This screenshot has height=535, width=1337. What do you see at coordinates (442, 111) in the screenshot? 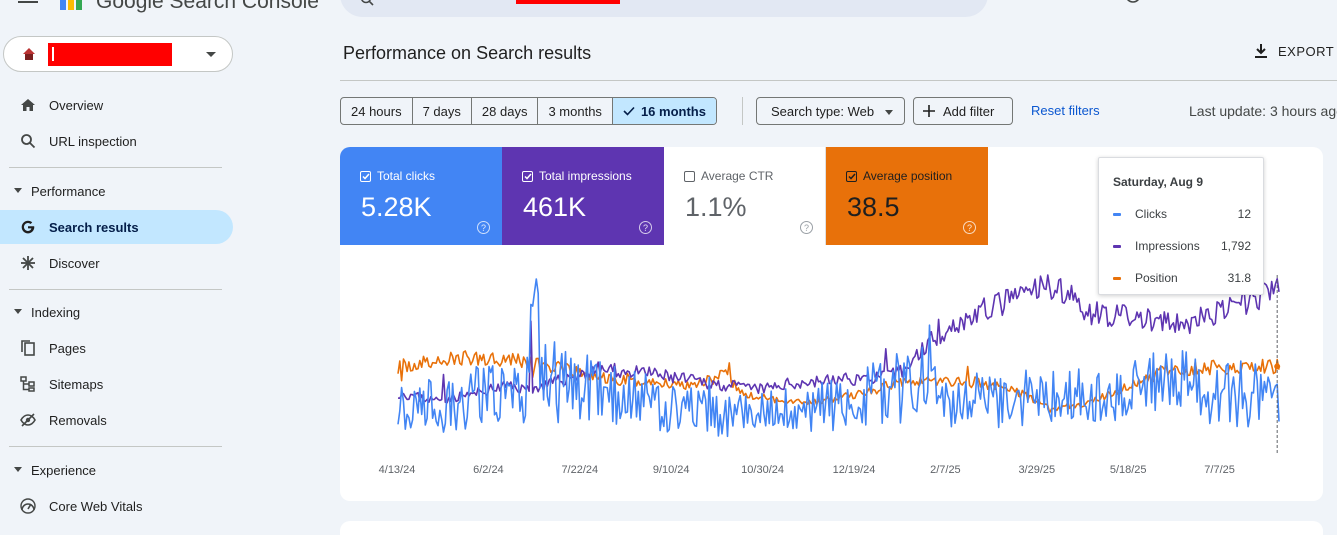
I see `range-7-days: 7 days` at bounding box center [442, 111].